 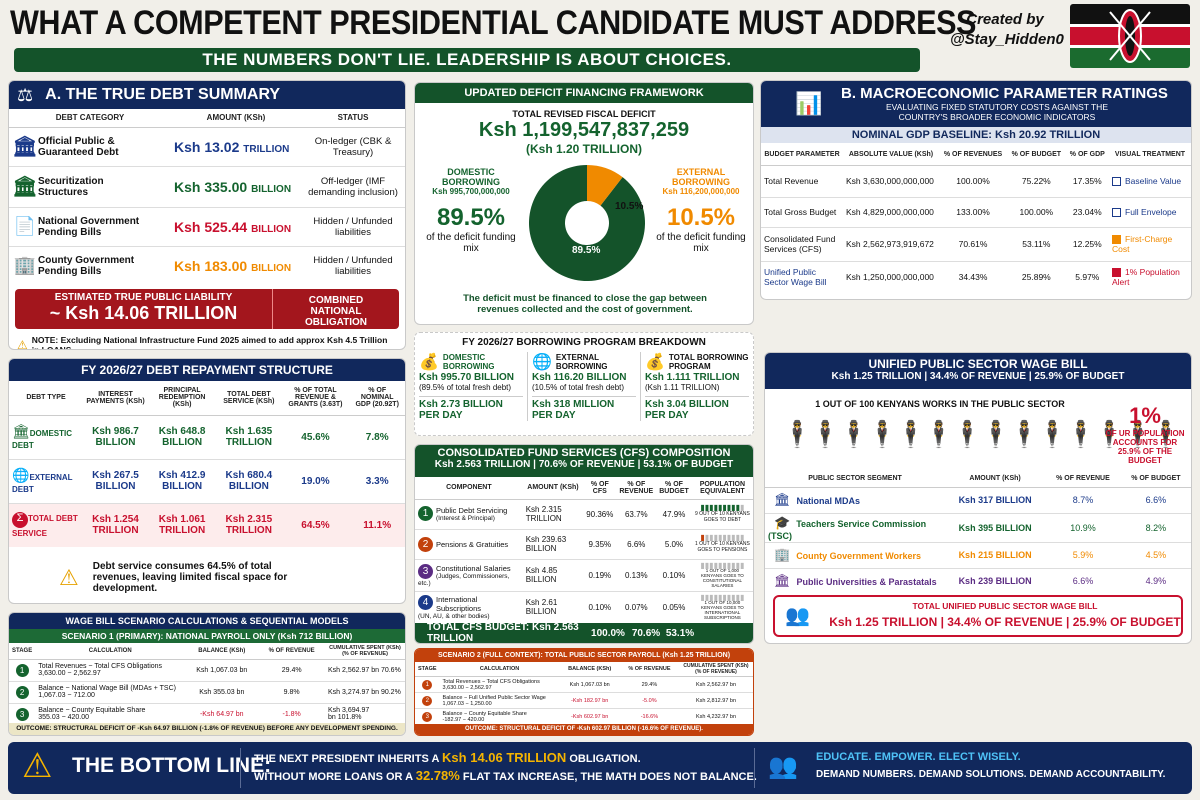 I want to click on visual-treatment: 1% Population Alert, so click(x=1146, y=277).